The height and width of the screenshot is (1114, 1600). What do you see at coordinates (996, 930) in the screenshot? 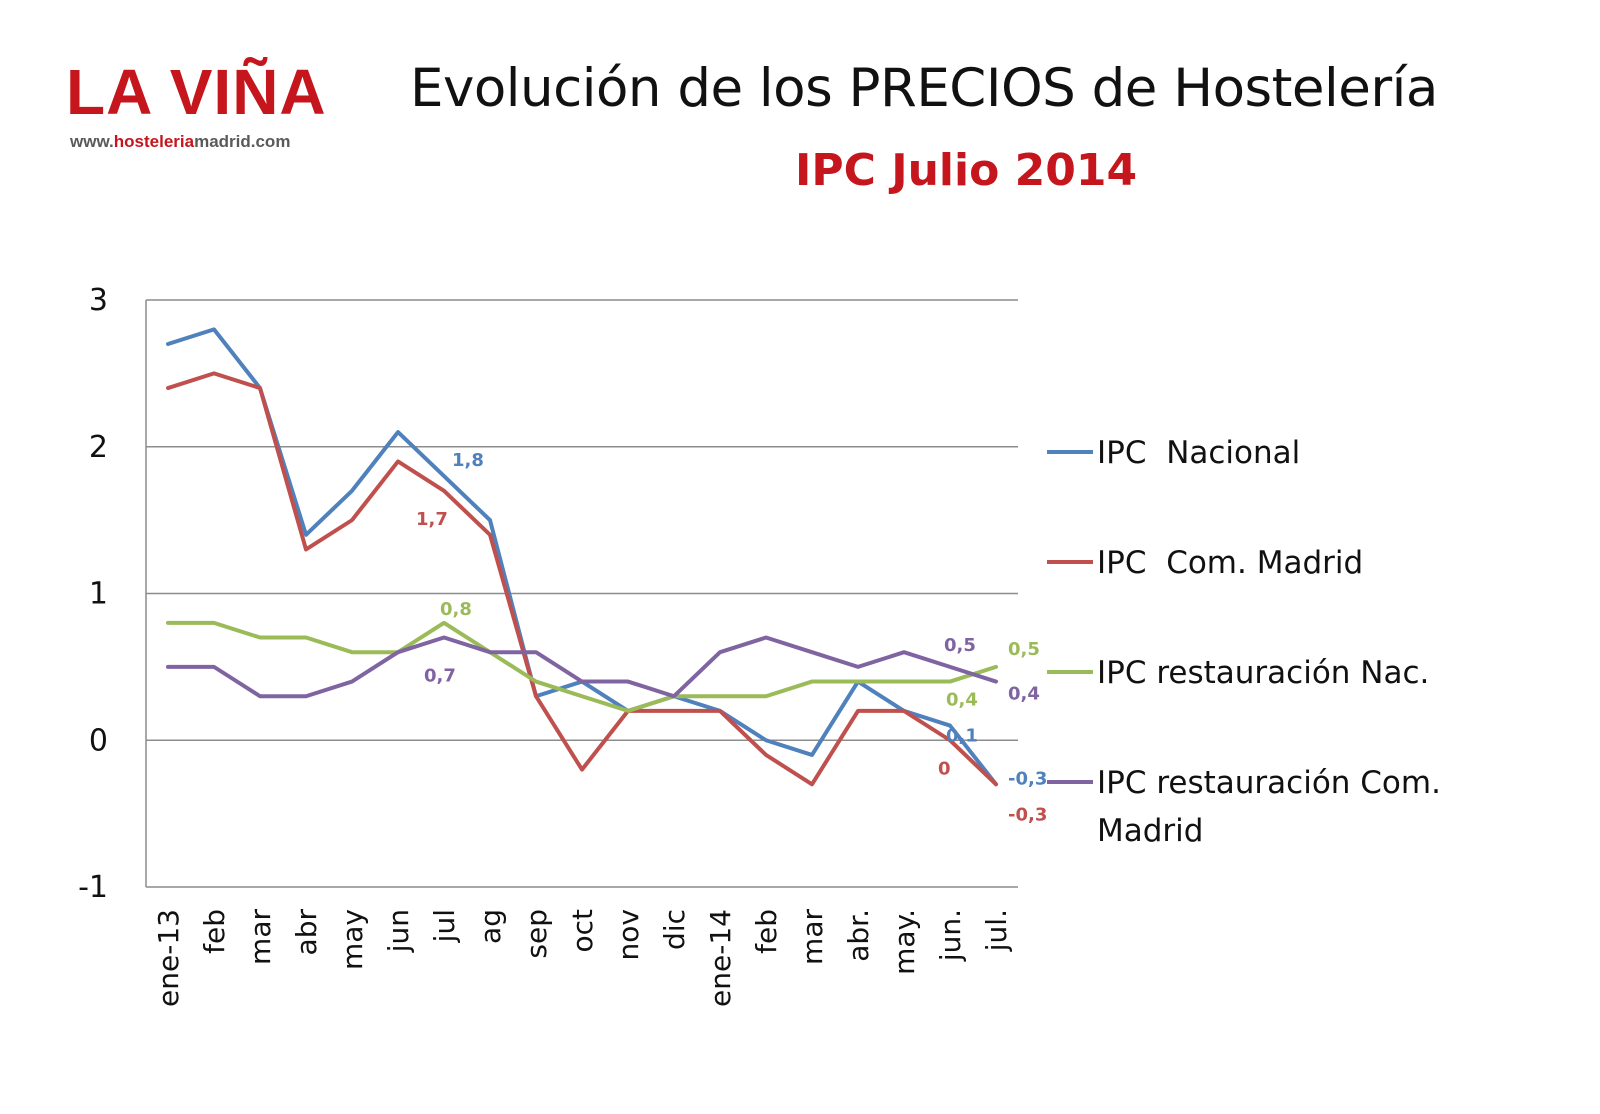
I see `x-tick-label: jul.` at bounding box center [996, 930].